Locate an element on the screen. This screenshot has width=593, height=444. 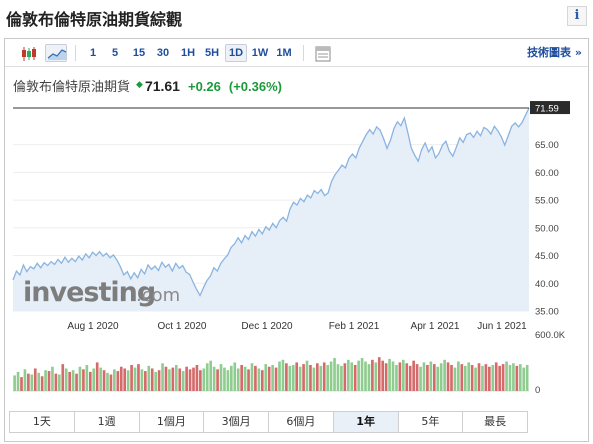
watermark-logo: investing is located at coordinates (89, 292).